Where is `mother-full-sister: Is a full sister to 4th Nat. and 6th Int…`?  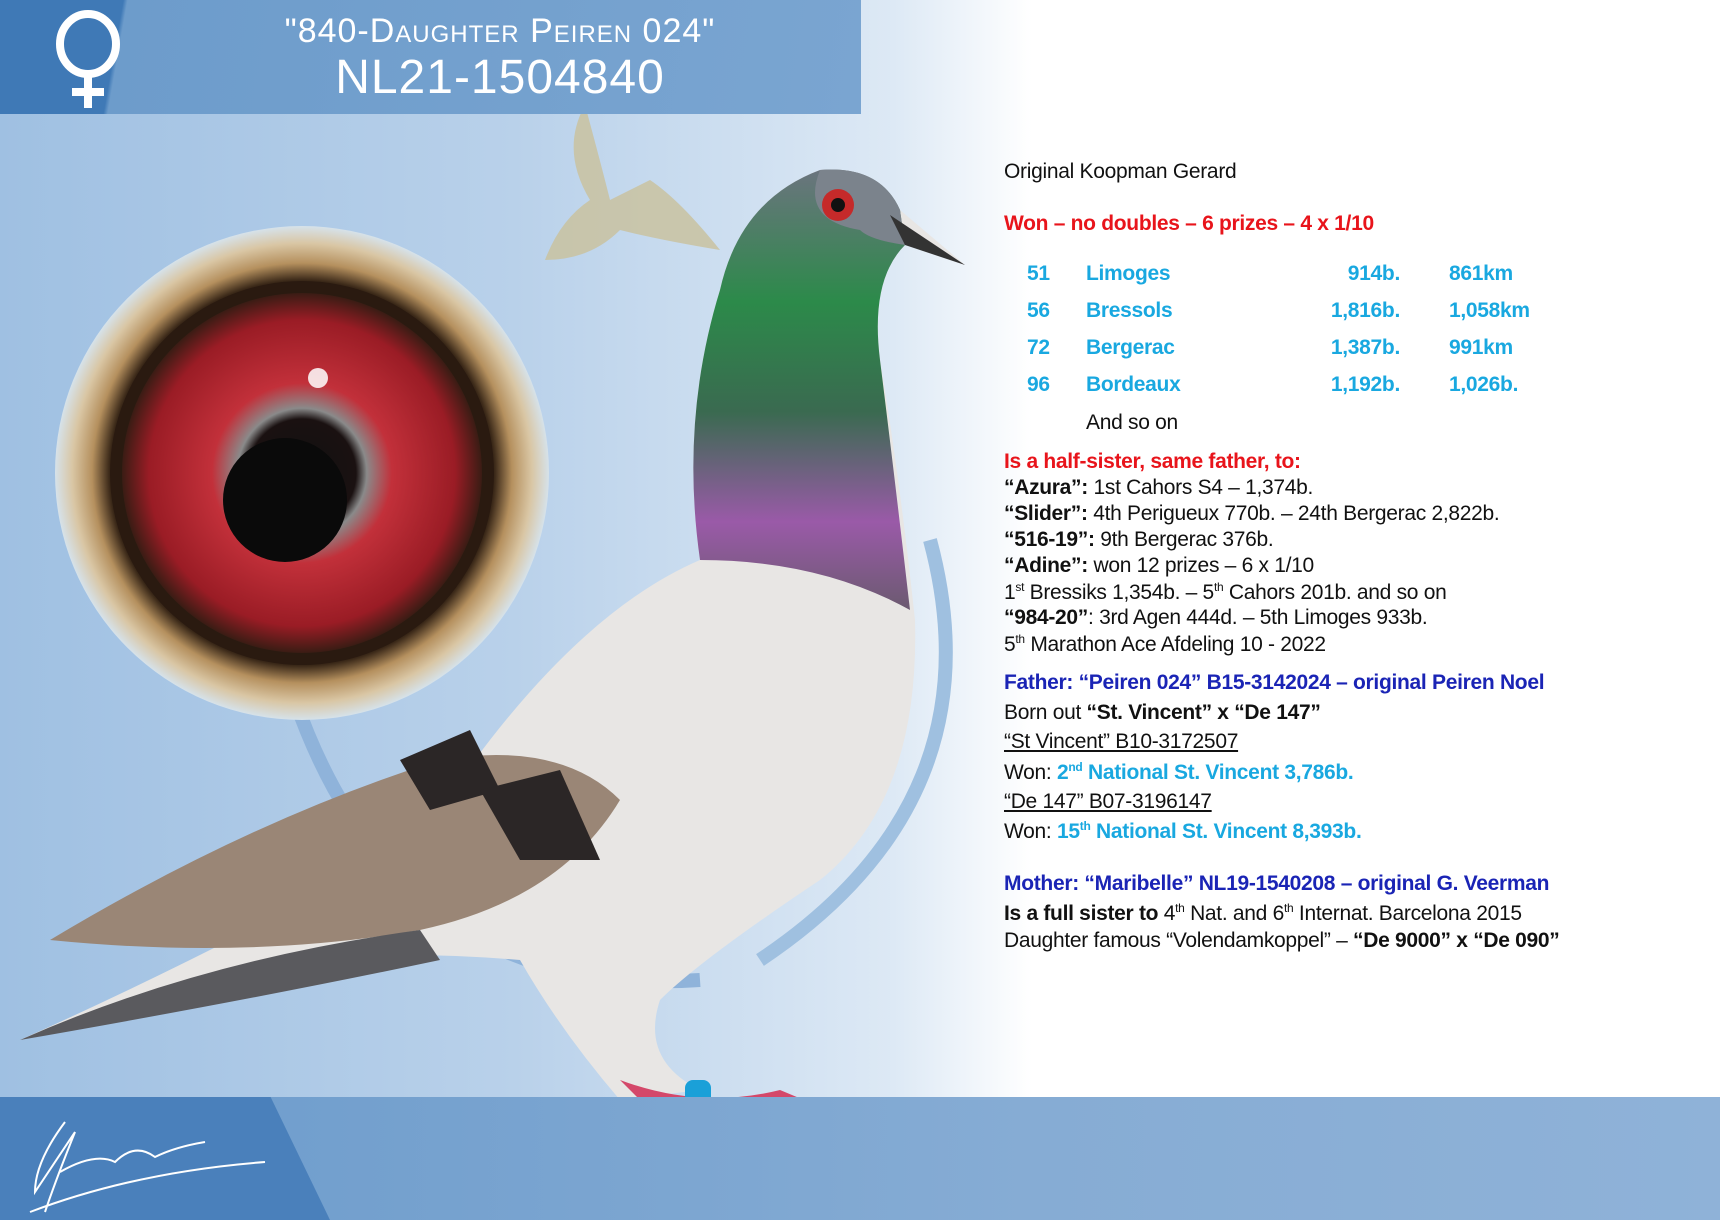 mother-full-sister: Is a full sister to 4th Nat. and 6th Int… is located at coordinates (1263, 913).